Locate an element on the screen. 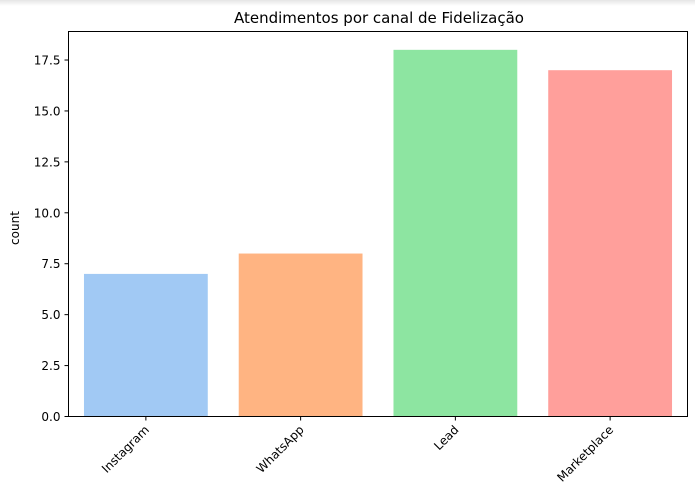  y-tick-label: 5.0 is located at coordinates (50, 315).